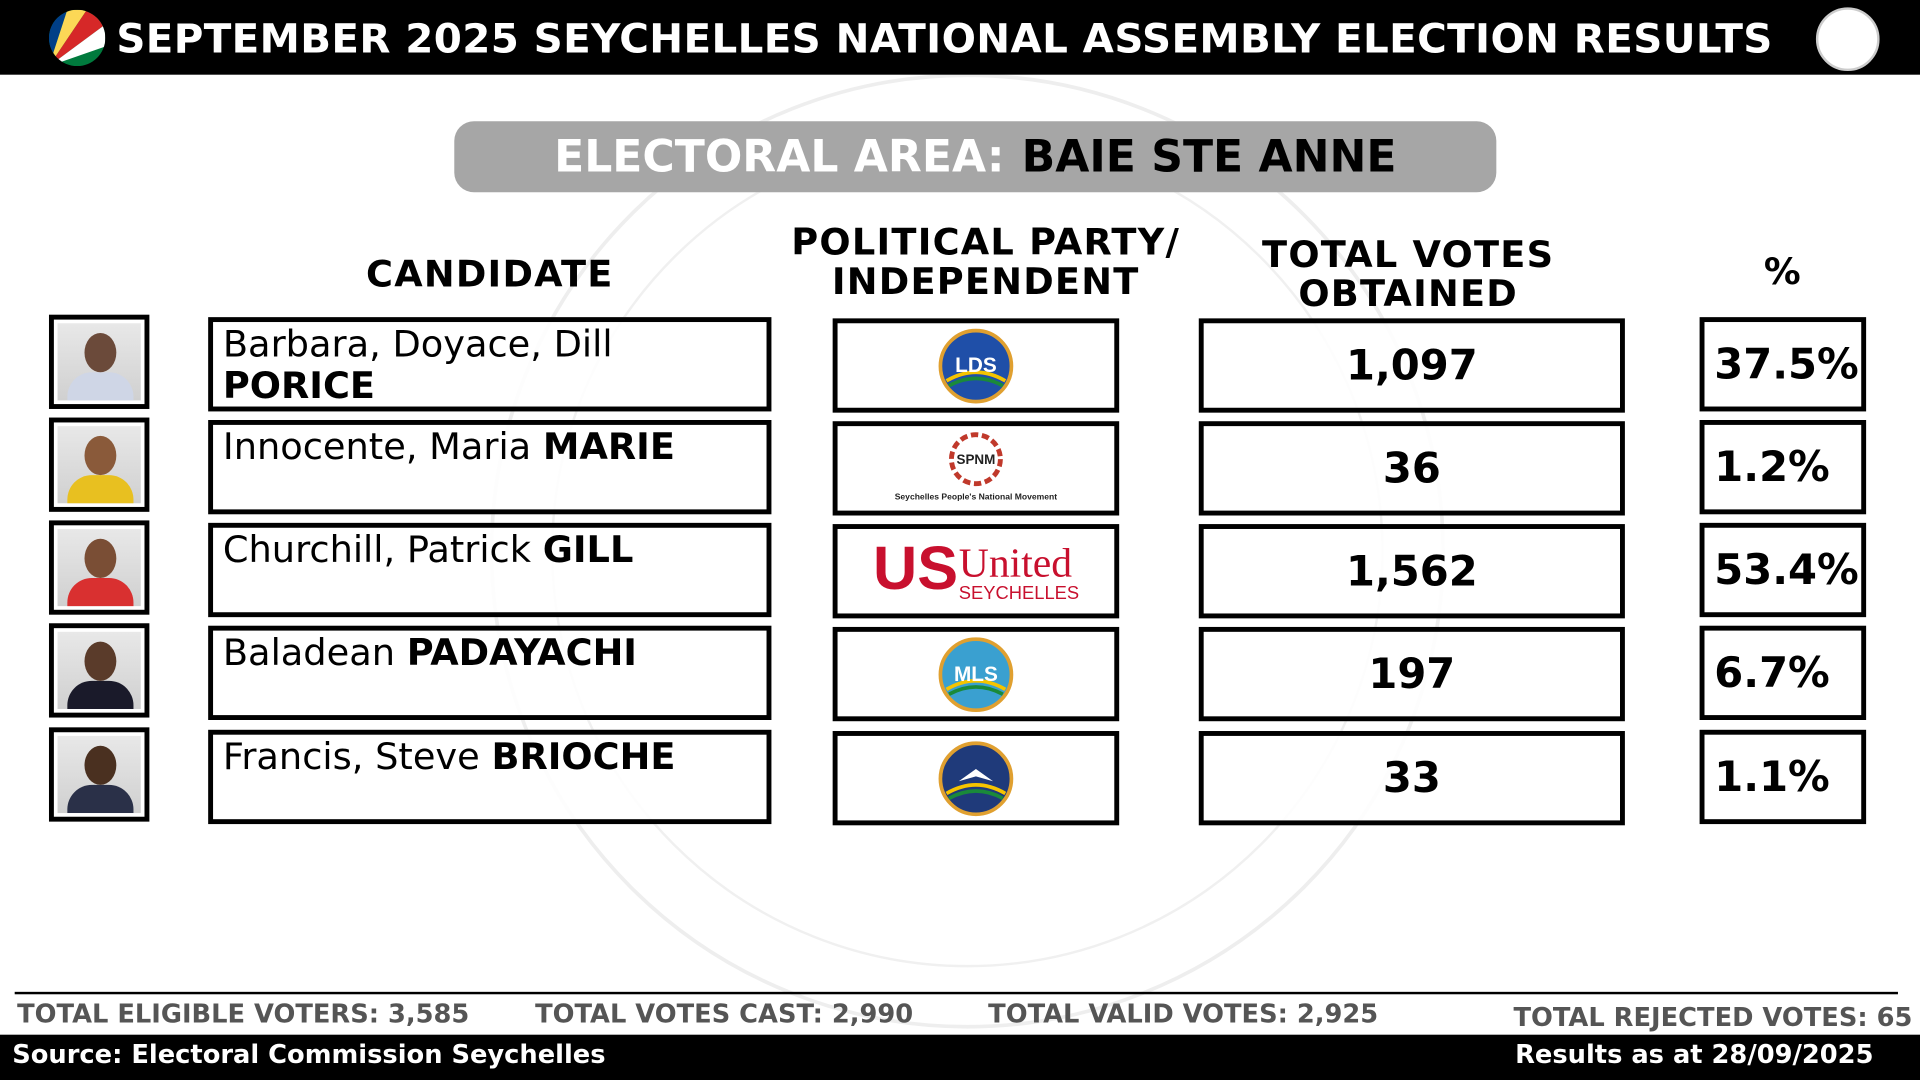 This screenshot has height=1080, width=1920. What do you see at coordinates (77, 38) in the screenshot?
I see `seychelles-flag-icon` at bounding box center [77, 38].